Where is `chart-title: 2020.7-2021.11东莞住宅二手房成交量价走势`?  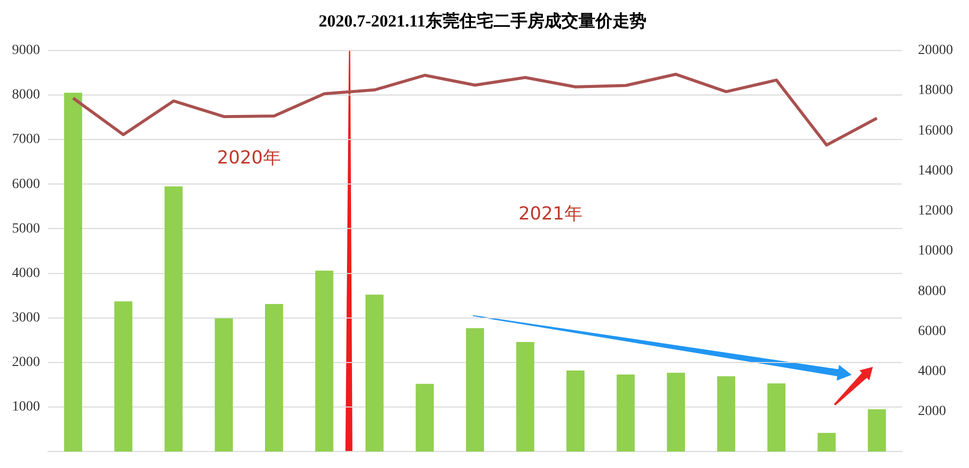
chart-title: 2020.7-2021.11东莞住宅二手房成交量价走势 is located at coordinates (482, 21).